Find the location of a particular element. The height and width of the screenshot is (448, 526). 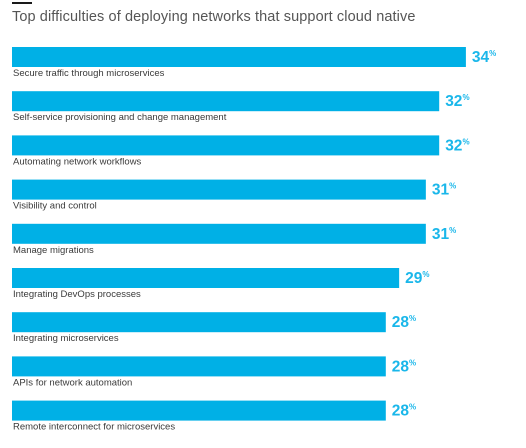

bar-category-label: Manage migrations is located at coordinates (53, 250).